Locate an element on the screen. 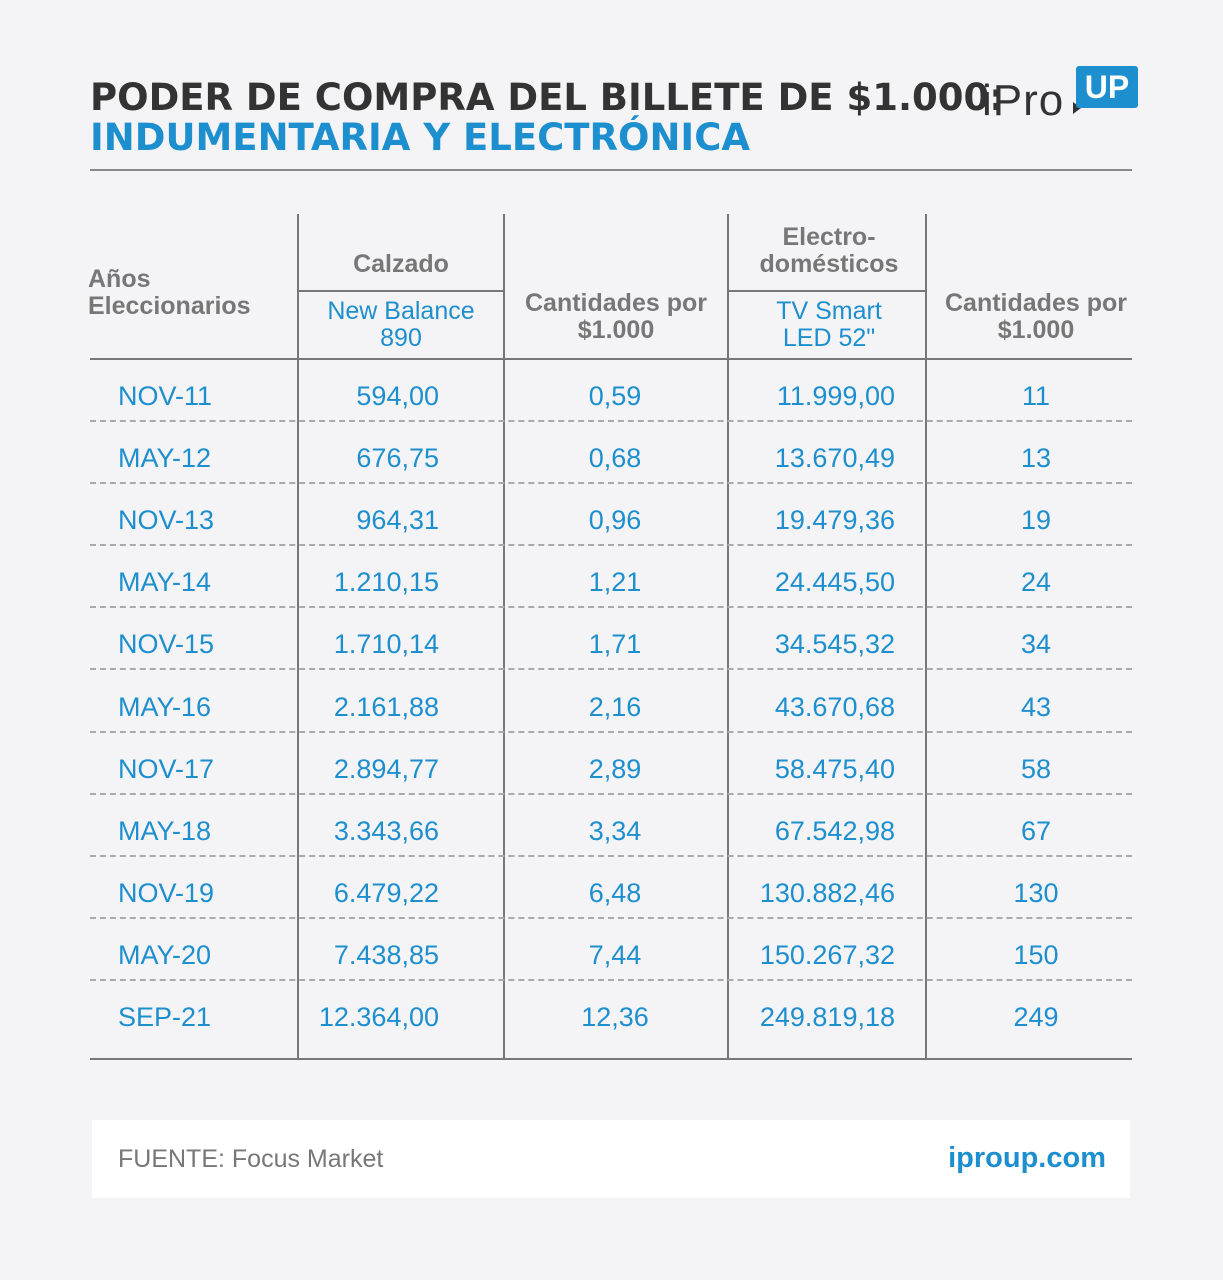 Image resolution: width=1223 pixels, height=1280 pixels. calzado-price-cell: 7.438,85 is located at coordinates (386, 954).